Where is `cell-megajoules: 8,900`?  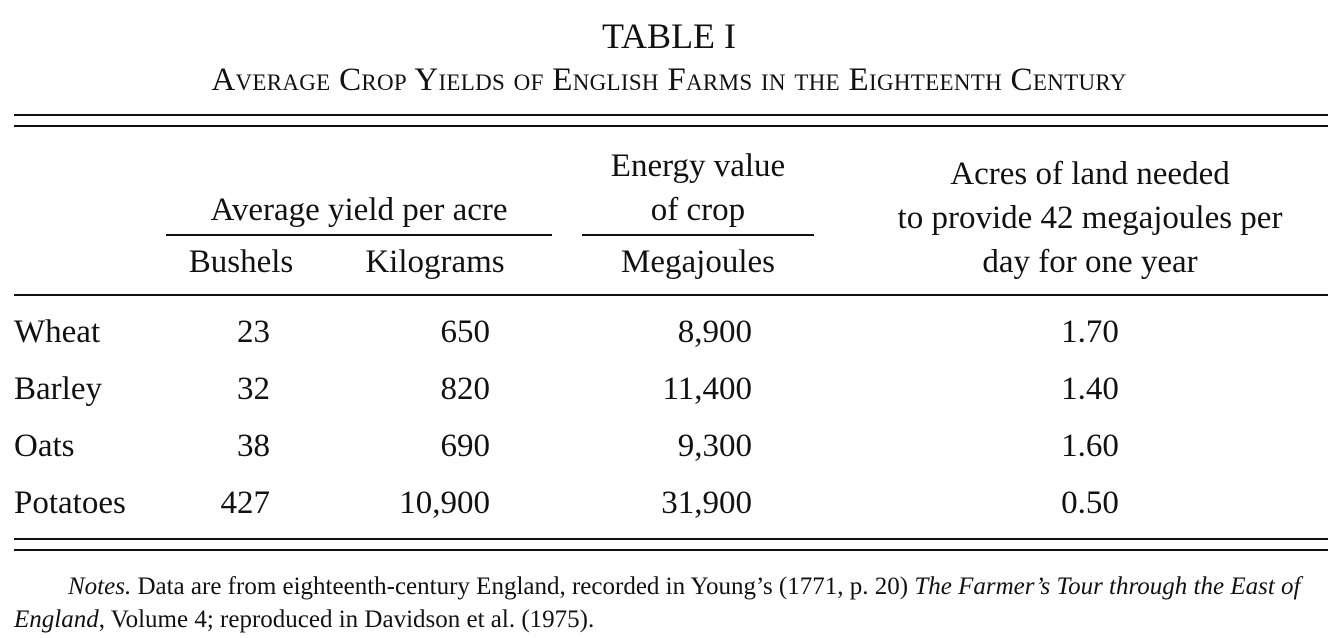 cell-megajoules: 8,900 is located at coordinates (714, 332).